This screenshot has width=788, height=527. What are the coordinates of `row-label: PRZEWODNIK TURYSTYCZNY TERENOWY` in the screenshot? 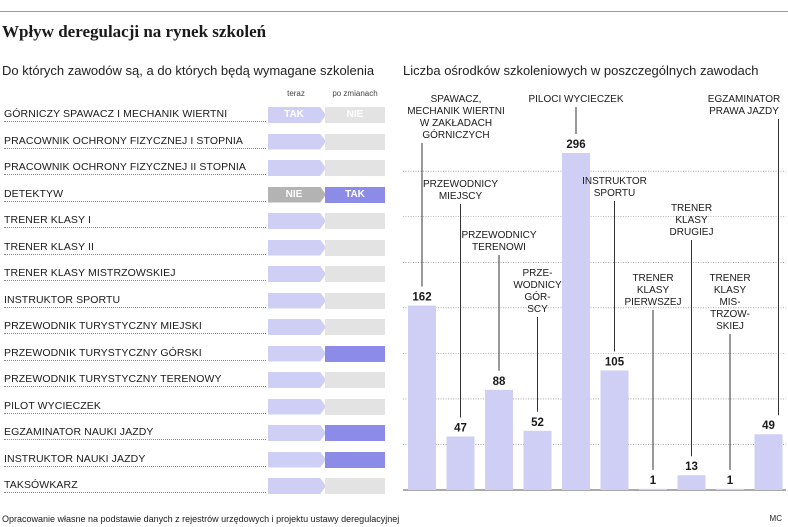 It's located at (113, 379).